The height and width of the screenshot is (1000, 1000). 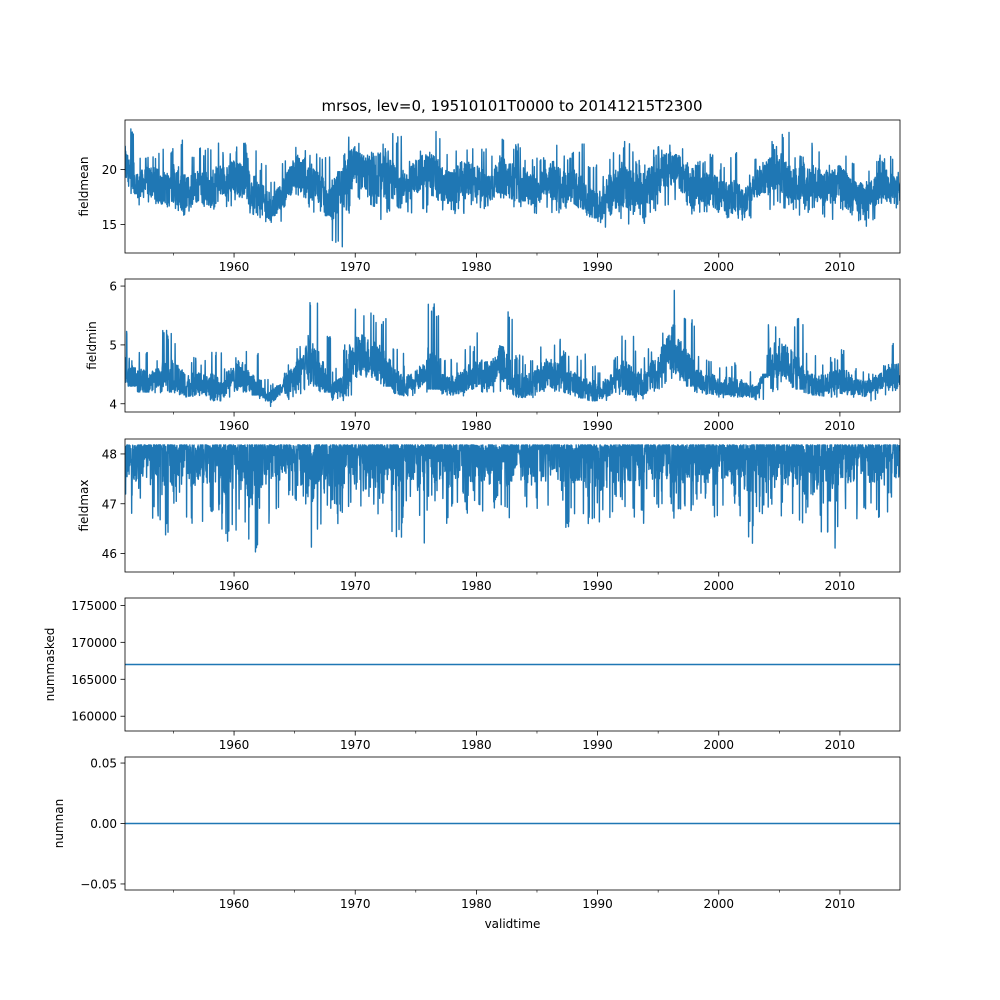 What do you see at coordinates (94, 680) in the screenshot?
I see `y-tick-label: 165000` at bounding box center [94, 680].